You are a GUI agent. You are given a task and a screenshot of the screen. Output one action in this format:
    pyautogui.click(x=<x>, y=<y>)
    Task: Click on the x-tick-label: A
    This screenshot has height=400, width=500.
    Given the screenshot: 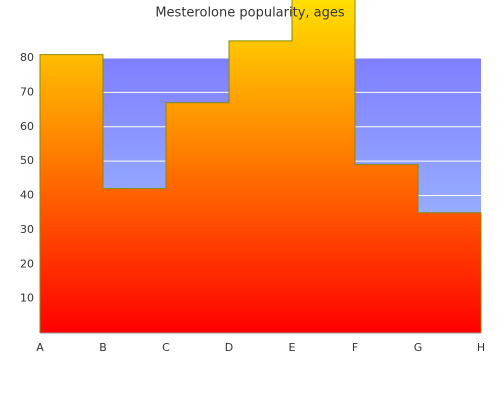 What is the action you would take?
    pyautogui.click(x=40, y=347)
    